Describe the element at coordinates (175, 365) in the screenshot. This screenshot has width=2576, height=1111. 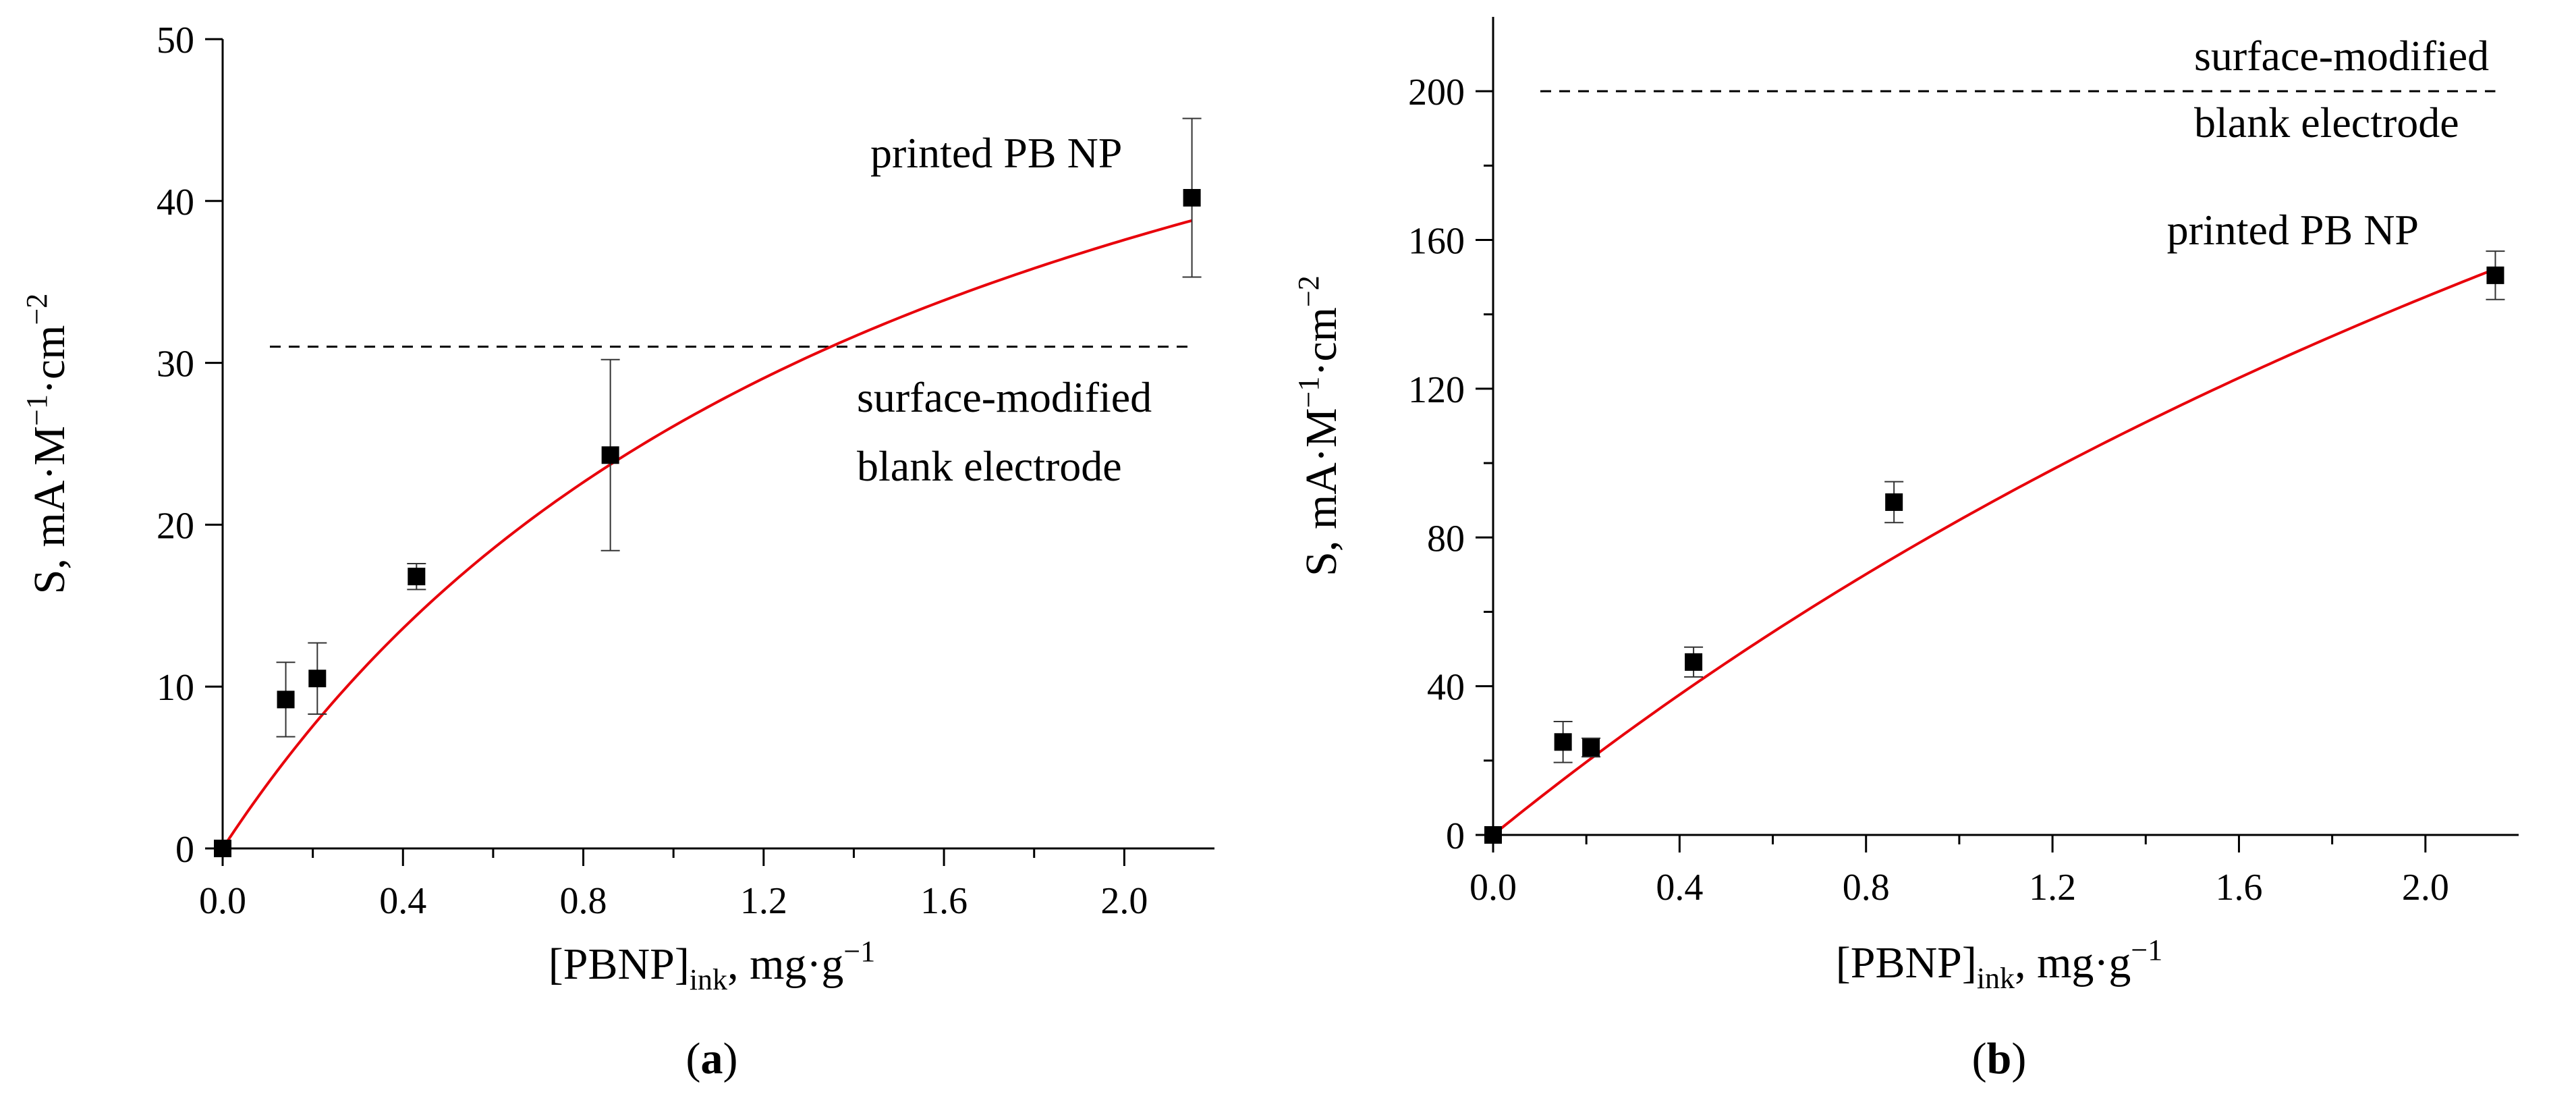
I see `y-tick-label: 30` at that location.